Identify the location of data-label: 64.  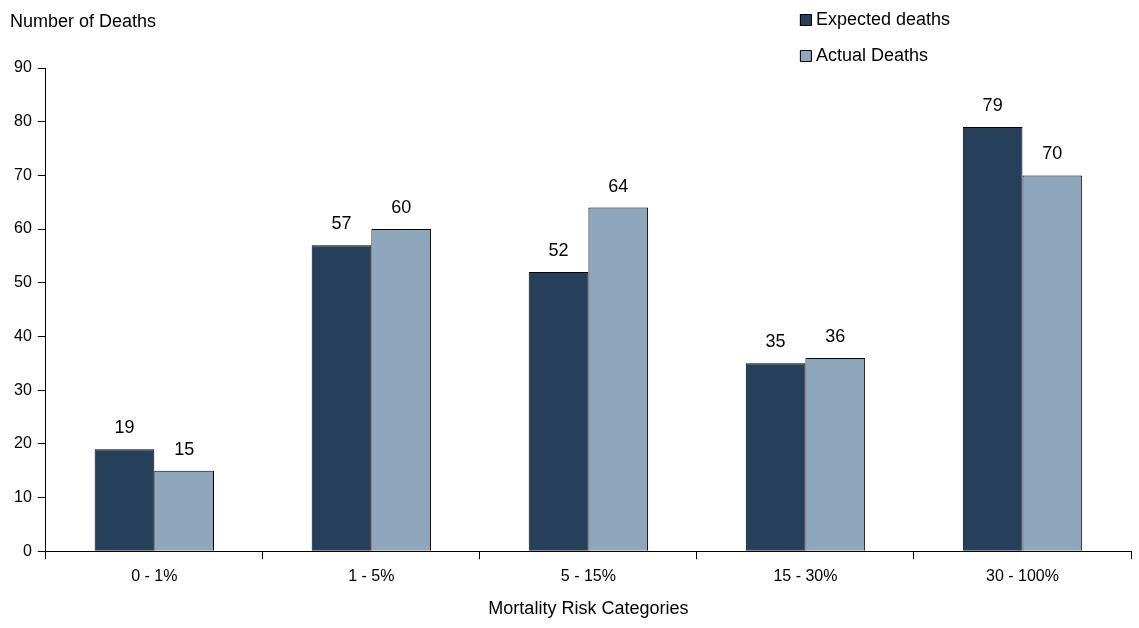
(618, 185).